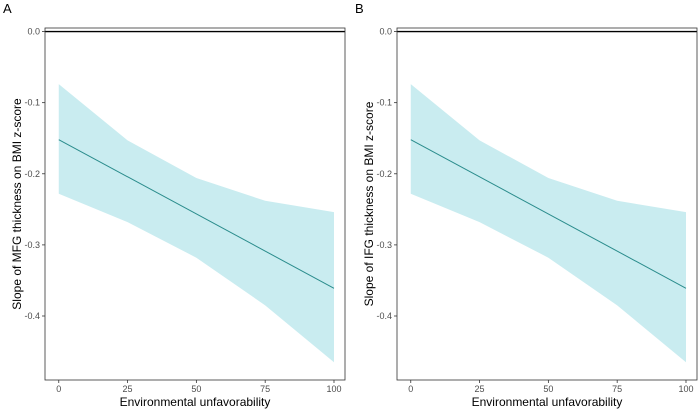 The height and width of the screenshot is (410, 700). Describe the element at coordinates (7, 8) in the screenshot. I see `panel-label: A` at that location.